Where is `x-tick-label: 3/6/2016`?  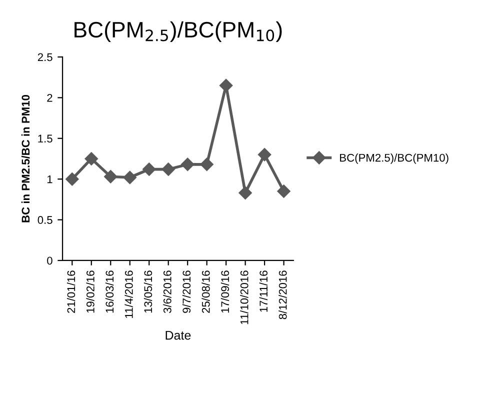 x-tick-label: 3/6/2016 is located at coordinates (167, 292).